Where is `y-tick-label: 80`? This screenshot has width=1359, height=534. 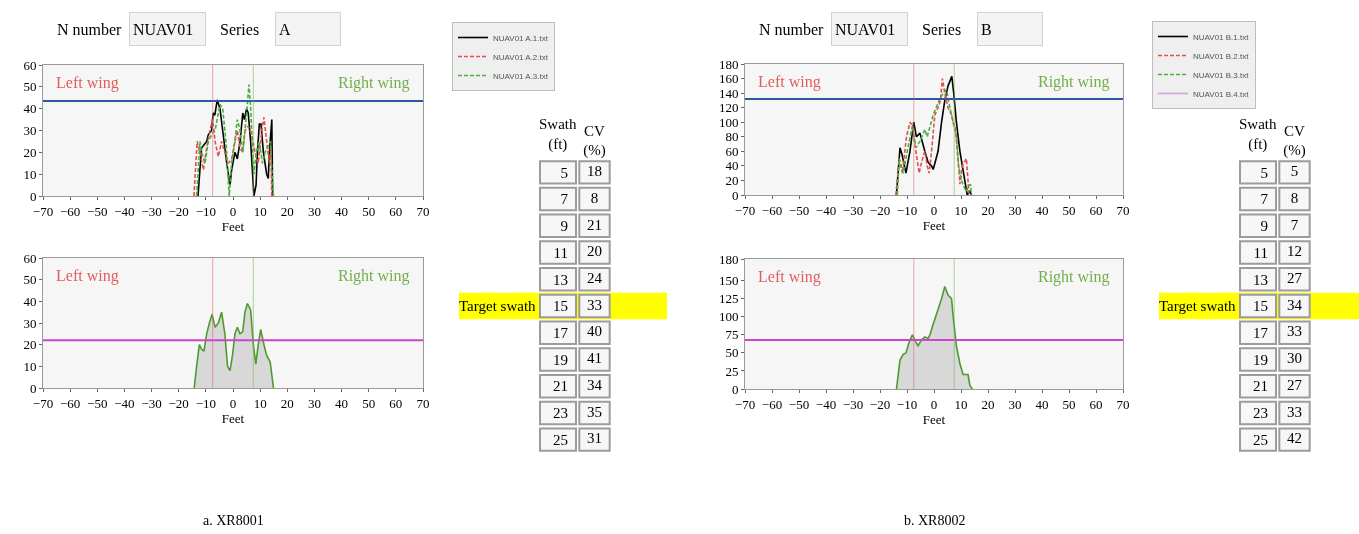 y-tick-label: 80 is located at coordinates (732, 137).